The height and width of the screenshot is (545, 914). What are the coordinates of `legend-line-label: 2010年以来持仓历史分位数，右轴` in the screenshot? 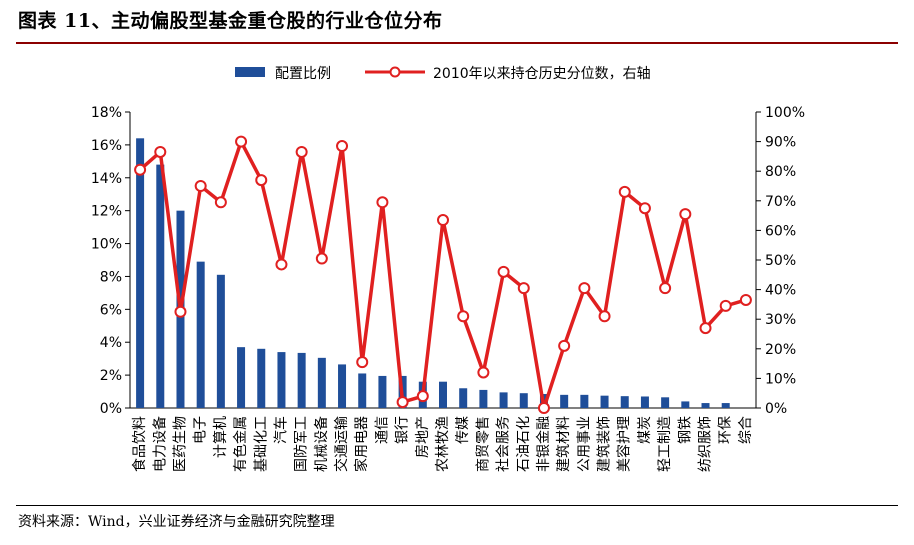 It's located at (542, 74).